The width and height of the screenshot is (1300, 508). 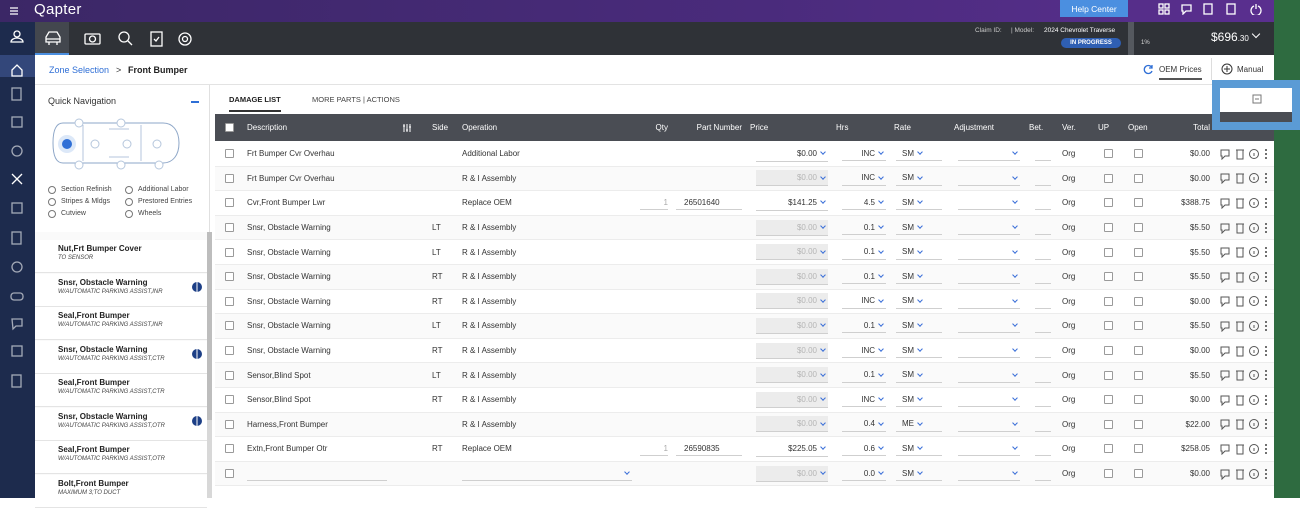 What do you see at coordinates (407, 128) in the screenshot?
I see `filter-icon` at bounding box center [407, 128].